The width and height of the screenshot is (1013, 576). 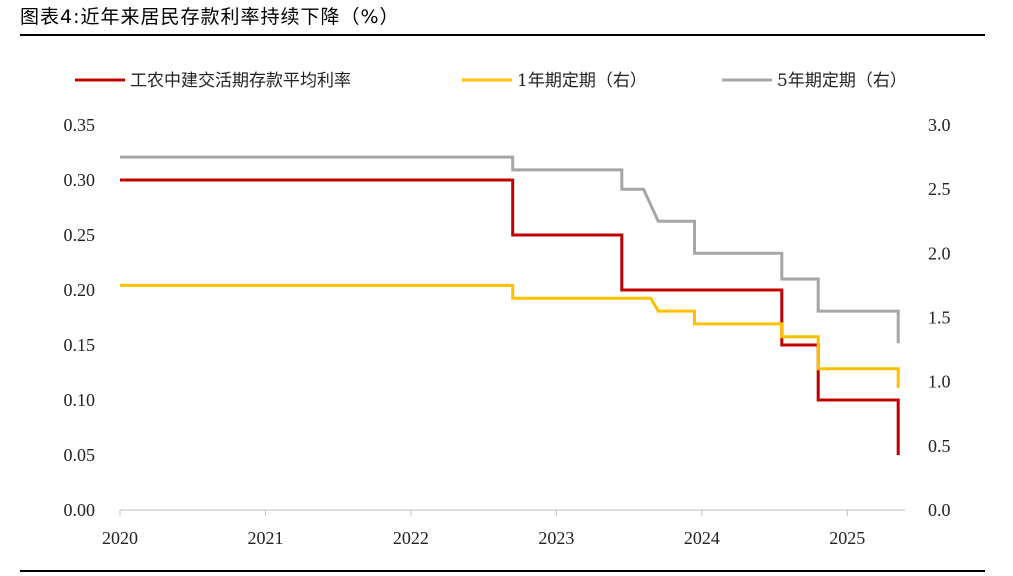 I want to click on legend-label-0: 工农中建交活期存款平均利率, so click(x=240, y=81).